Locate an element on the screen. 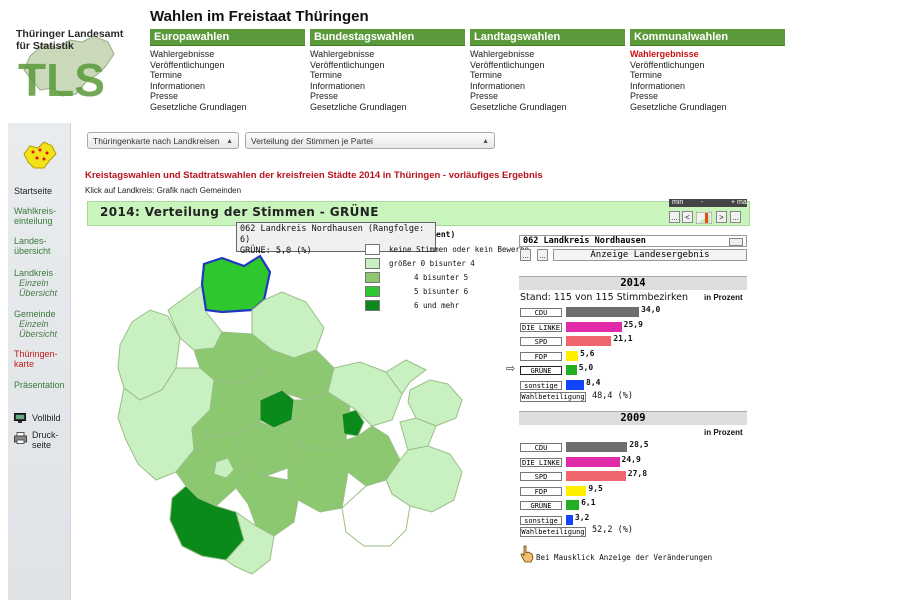 Image resolution: width=900 pixels, height=600 pixels. sidebar-druckseite: Druck-seite is located at coordinates (45, 440).